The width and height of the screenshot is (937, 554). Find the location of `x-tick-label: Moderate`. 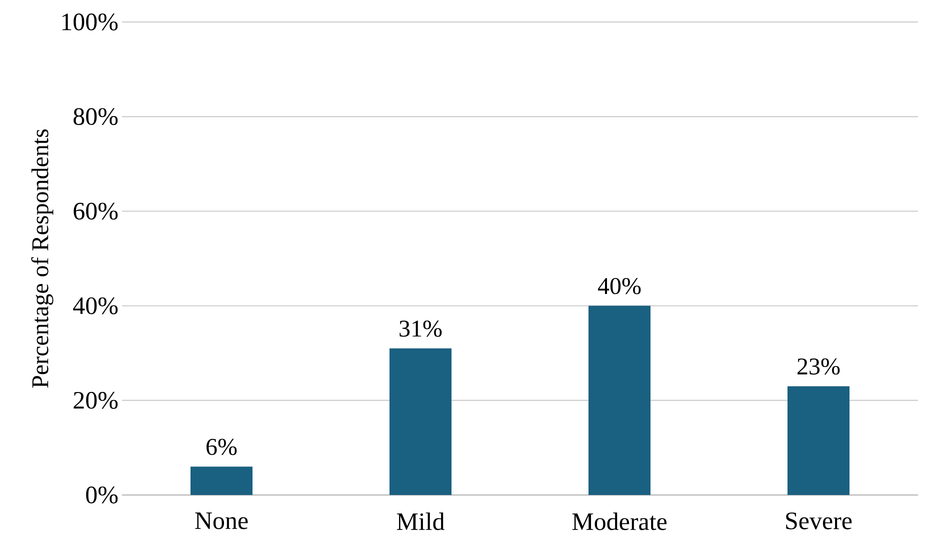

x-tick-label: Moderate is located at coordinates (619, 521).